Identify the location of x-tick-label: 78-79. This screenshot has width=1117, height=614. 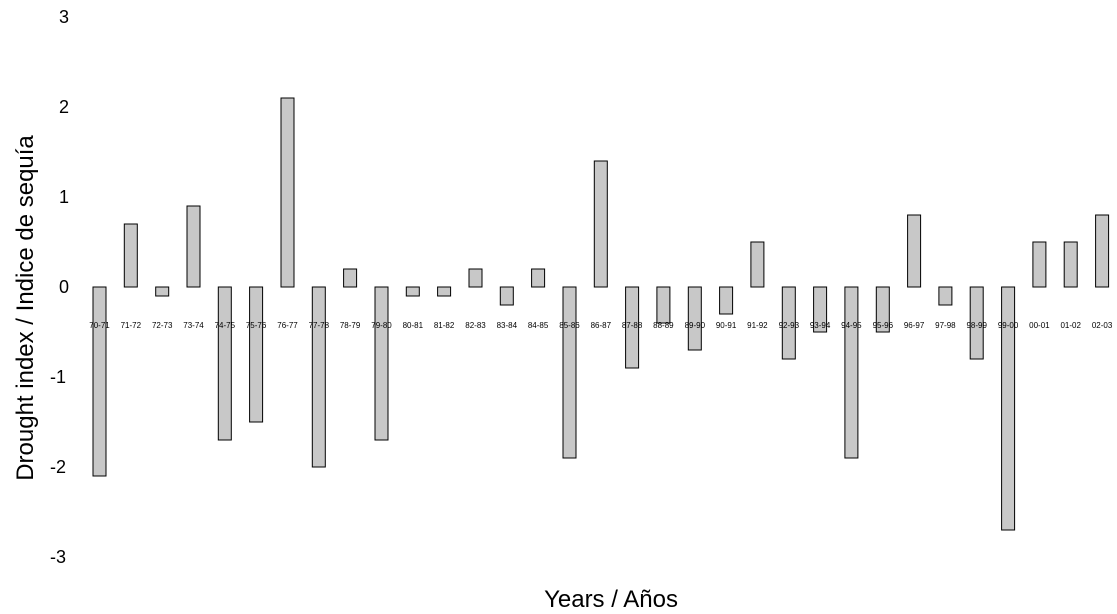
(350, 325).